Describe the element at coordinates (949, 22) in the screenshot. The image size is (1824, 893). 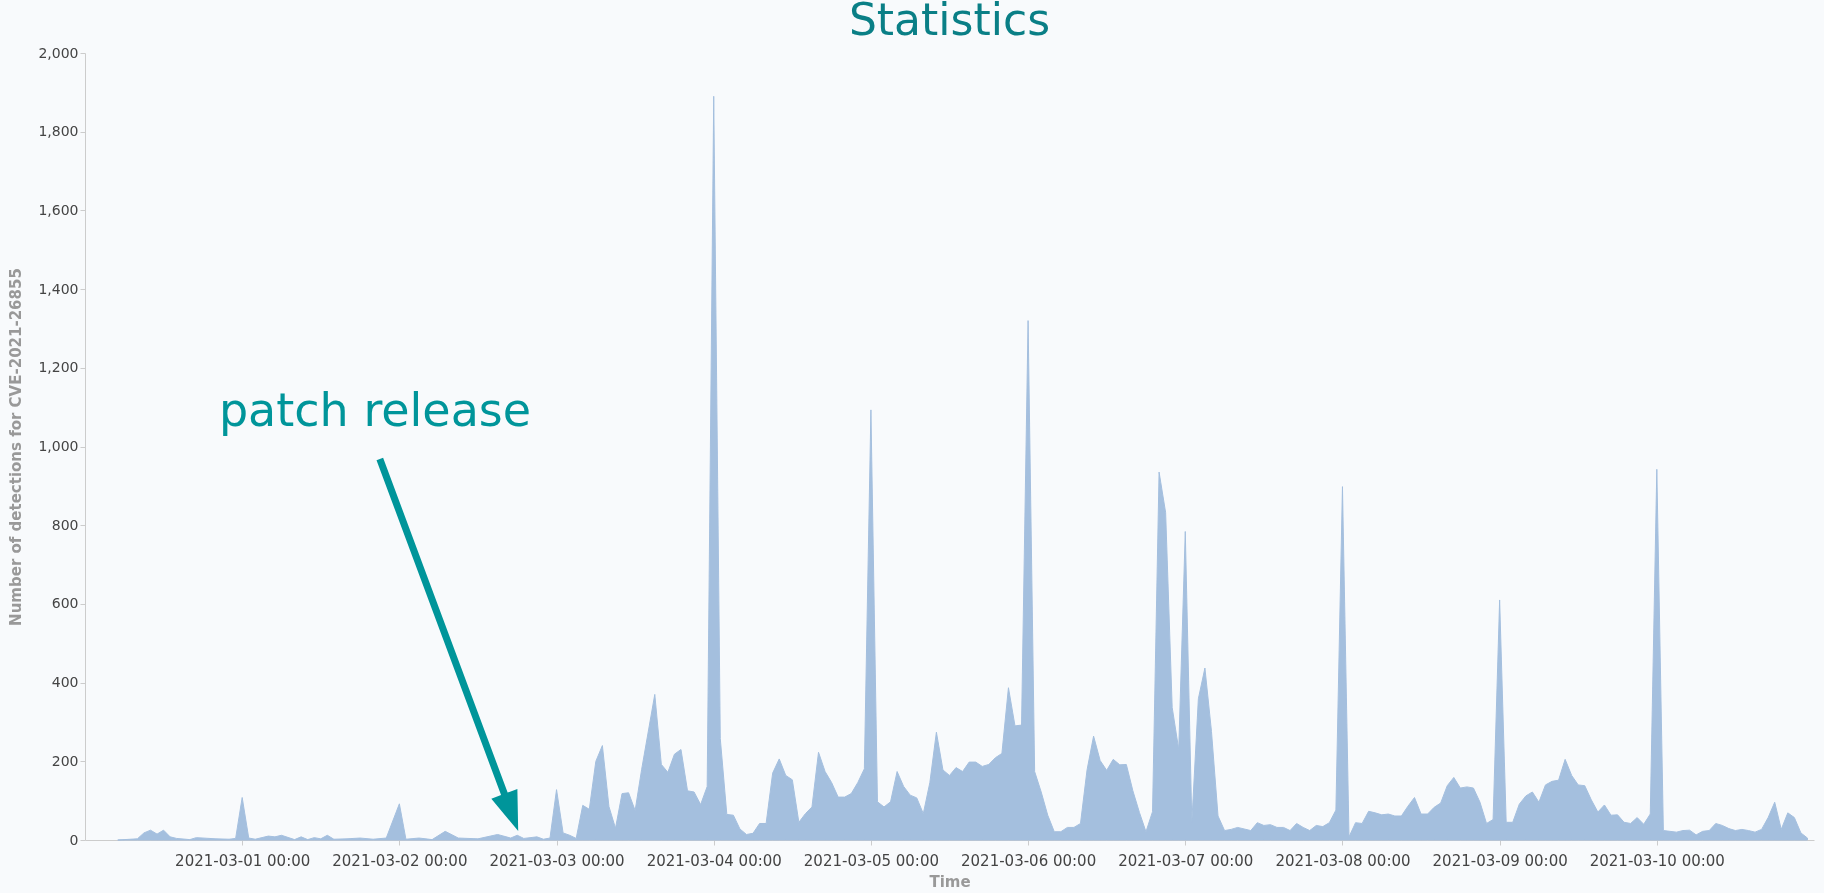
I see `chart-title: Statistics` at that location.